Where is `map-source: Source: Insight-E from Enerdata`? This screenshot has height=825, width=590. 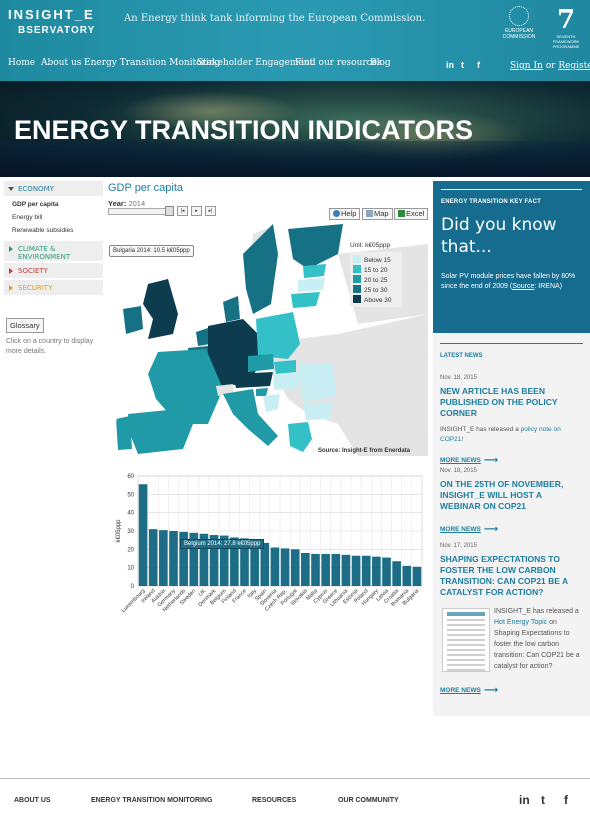 map-source: Source: Insight-E from Enerdata is located at coordinates (364, 451).